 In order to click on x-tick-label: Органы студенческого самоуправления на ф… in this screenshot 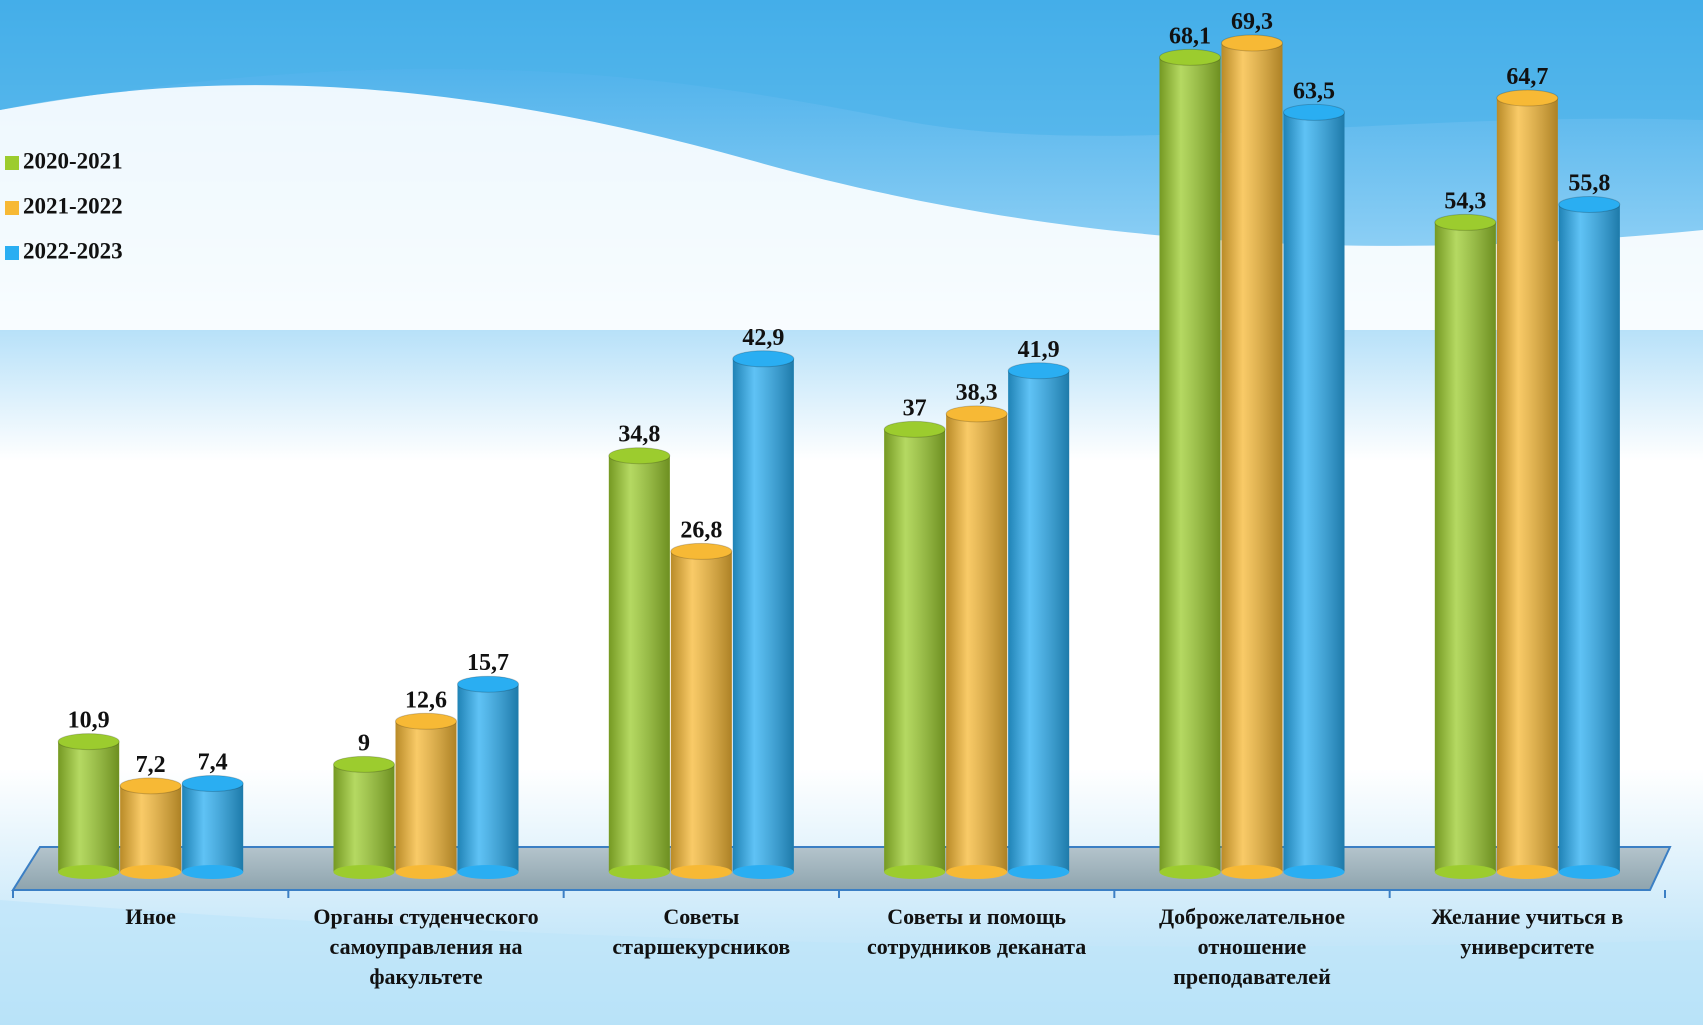, I will do `click(426, 946)`.